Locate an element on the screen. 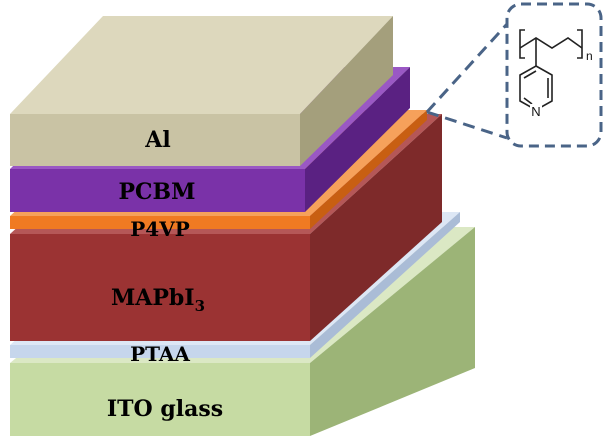 This screenshot has height=438, width=606. pcbm-label: PCBM is located at coordinates (157, 192).